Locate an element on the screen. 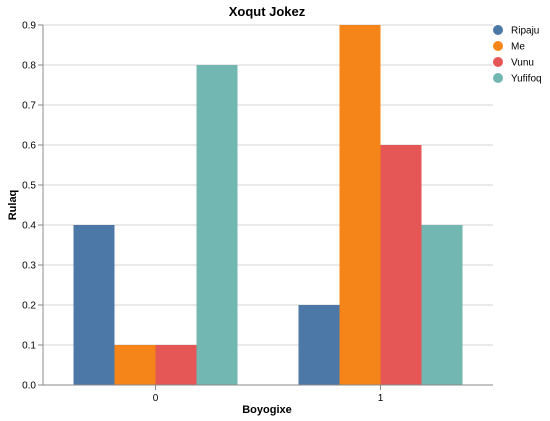 The image size is (550, 421). legend-swatch-ripaju is located at coordinates (498, 30).